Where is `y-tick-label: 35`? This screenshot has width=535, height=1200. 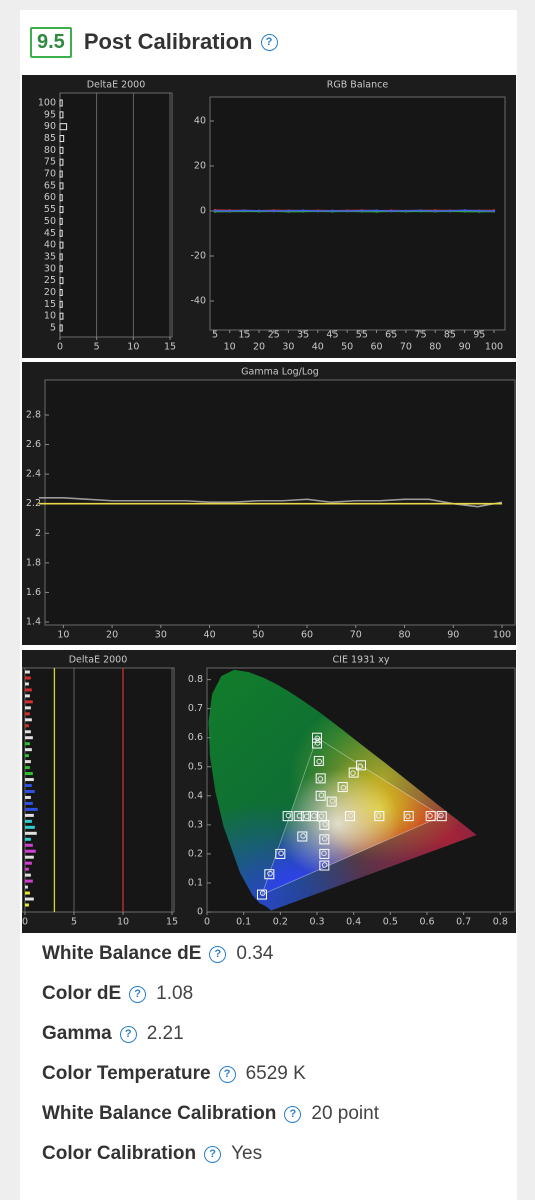 y-tick-label: 35 is located at coordinates (50, 256).